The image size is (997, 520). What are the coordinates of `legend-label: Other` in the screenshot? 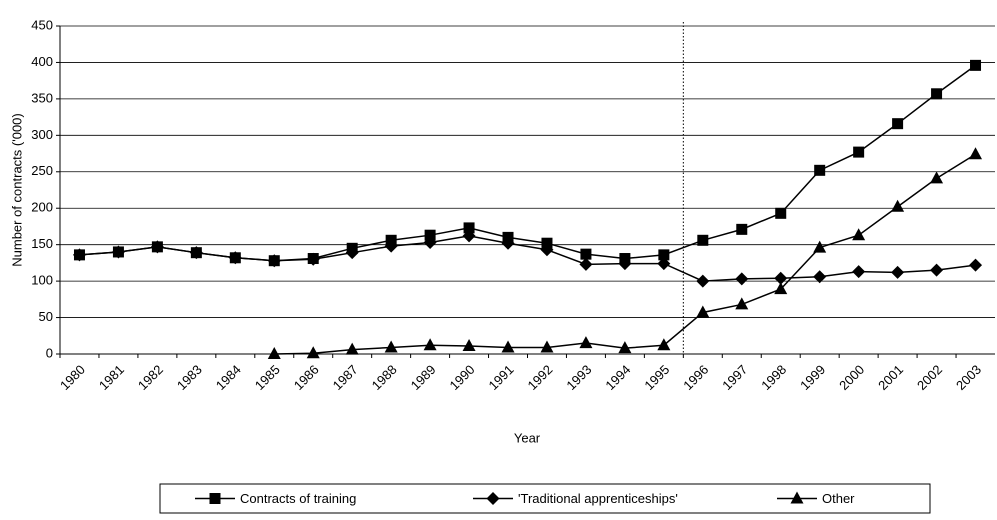 It's located at (838, 498).